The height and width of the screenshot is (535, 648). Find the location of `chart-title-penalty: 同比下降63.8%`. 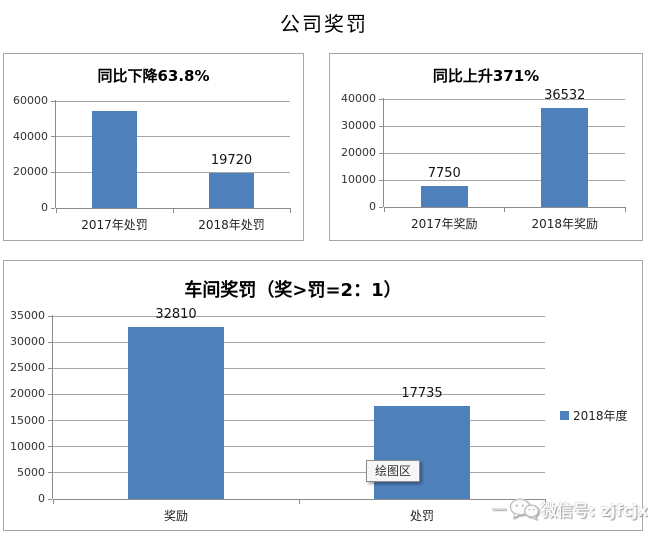

chart-title-penalty: 同比下降63.8% is located at coordinates (153, 76).